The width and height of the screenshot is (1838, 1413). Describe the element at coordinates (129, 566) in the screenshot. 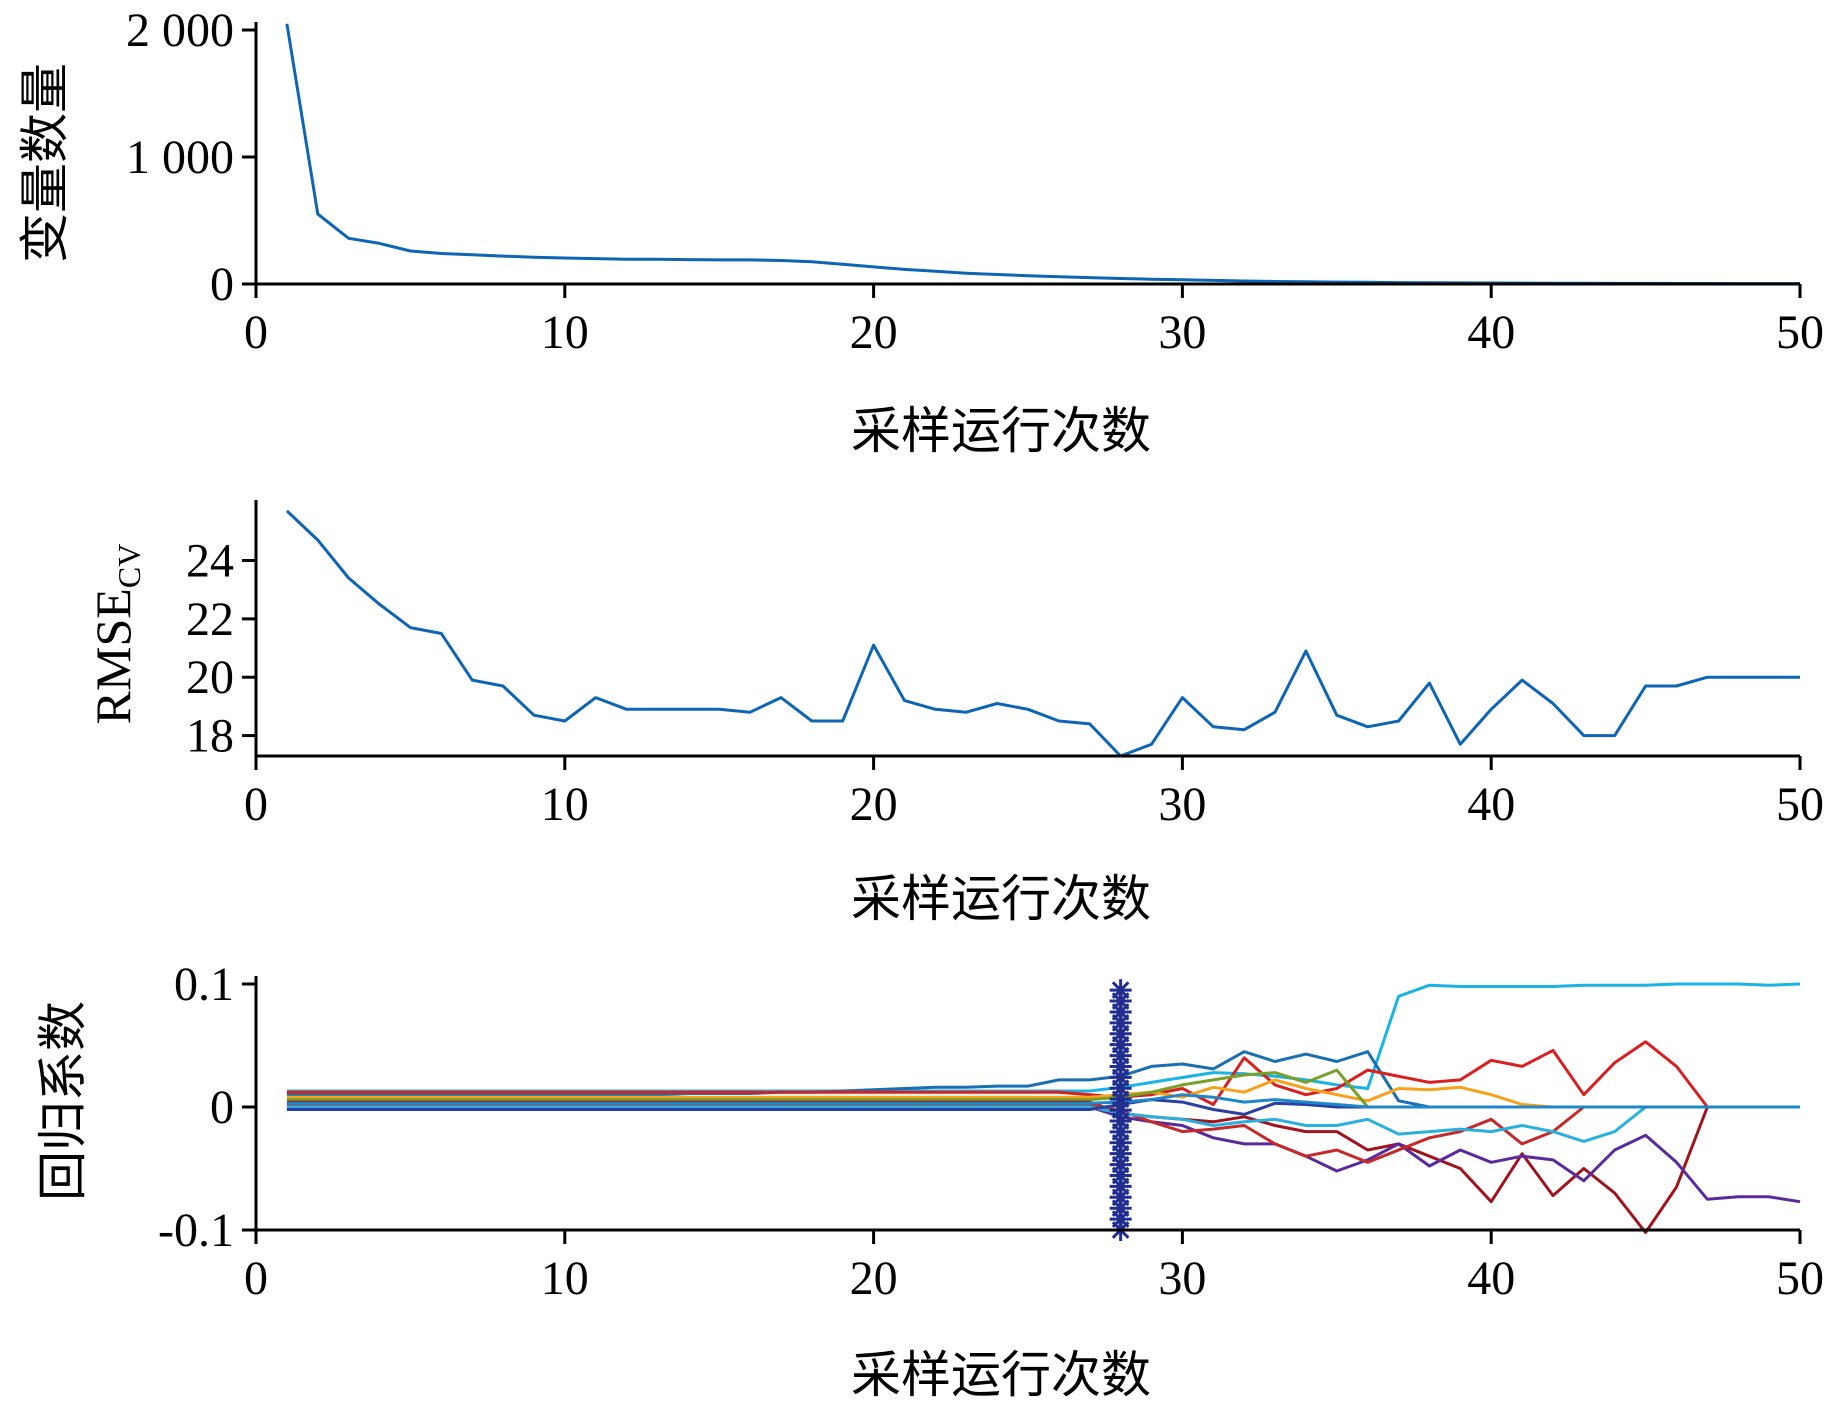

I see `y-axis-label-sub: CV` at that location.